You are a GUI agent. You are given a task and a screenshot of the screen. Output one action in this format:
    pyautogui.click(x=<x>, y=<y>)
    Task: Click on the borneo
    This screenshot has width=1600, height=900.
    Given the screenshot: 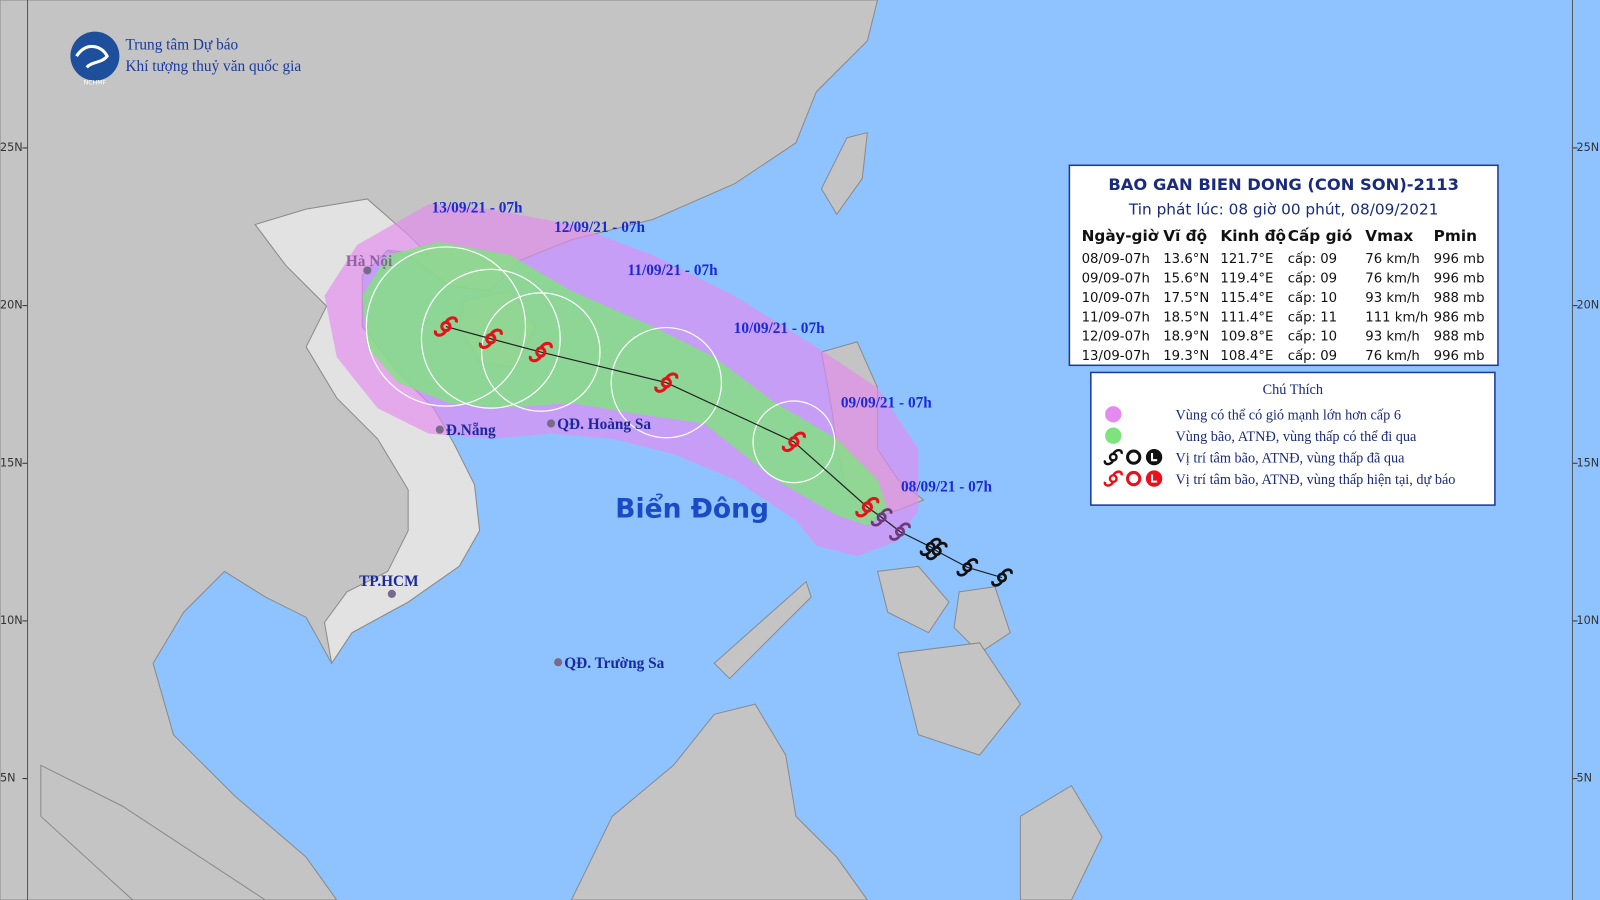 What is the action you would take?
    pyautogui.click(x=719, y=801)
    